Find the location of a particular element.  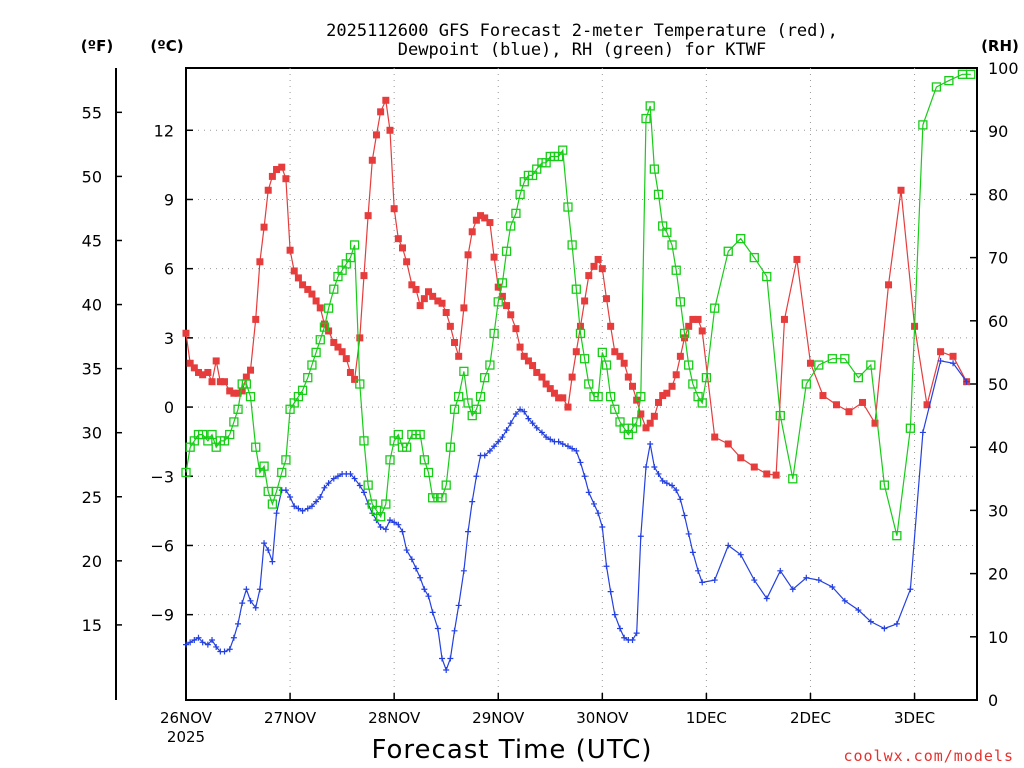

fahrenheit-tick-label: 20 is located at coordinates (92, 561).